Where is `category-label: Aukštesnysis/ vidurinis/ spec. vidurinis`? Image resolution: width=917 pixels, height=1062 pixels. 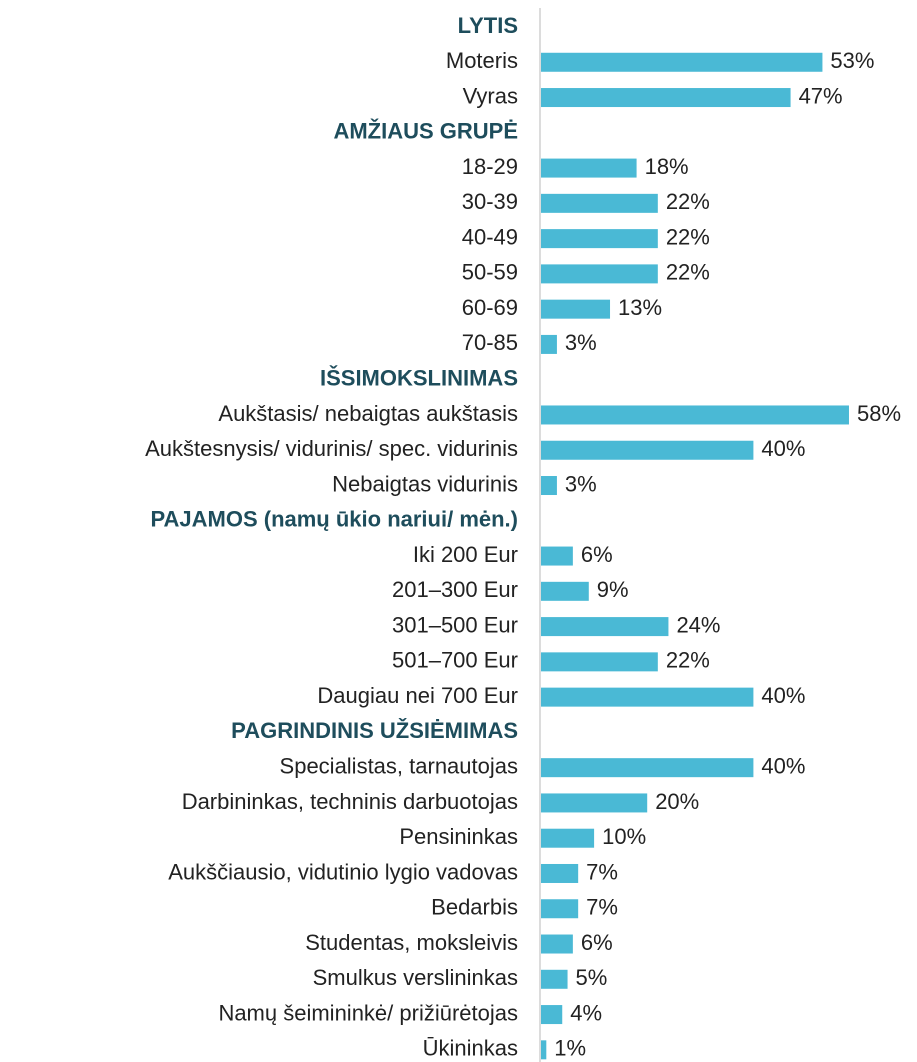
category-label: Aukštesnysis/ vidurinis/ spec. vidurinis is located at coordinates (331, 448).